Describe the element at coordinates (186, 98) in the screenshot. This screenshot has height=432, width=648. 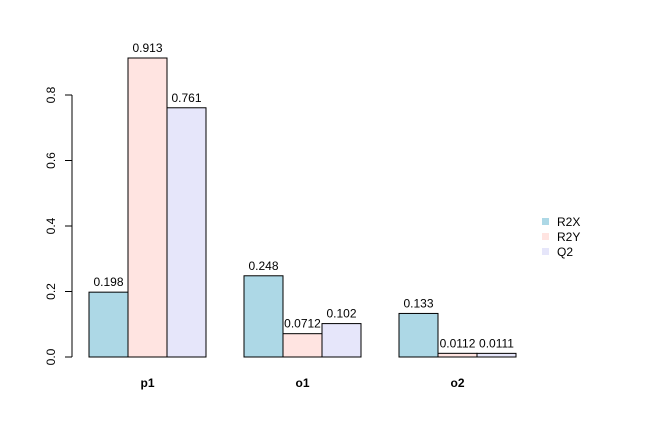
I see `bar-value-label: 0.761` at that location.